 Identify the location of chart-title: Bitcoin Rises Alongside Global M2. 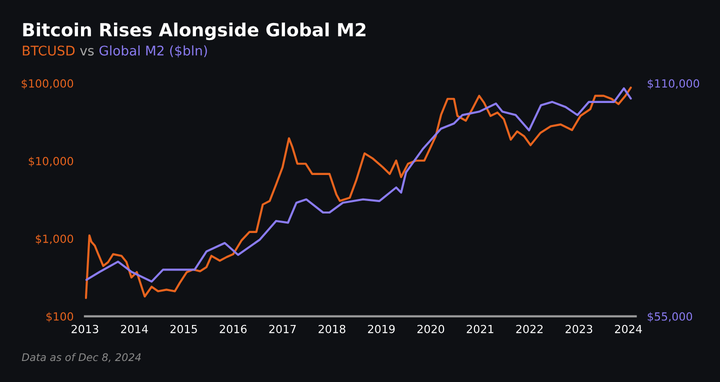
(194, 31).